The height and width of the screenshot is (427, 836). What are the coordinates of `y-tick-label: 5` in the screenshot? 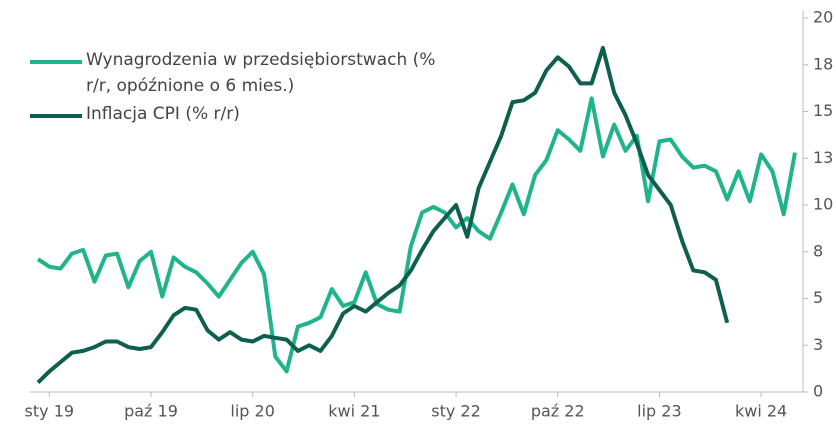 It's located at (818, 297).